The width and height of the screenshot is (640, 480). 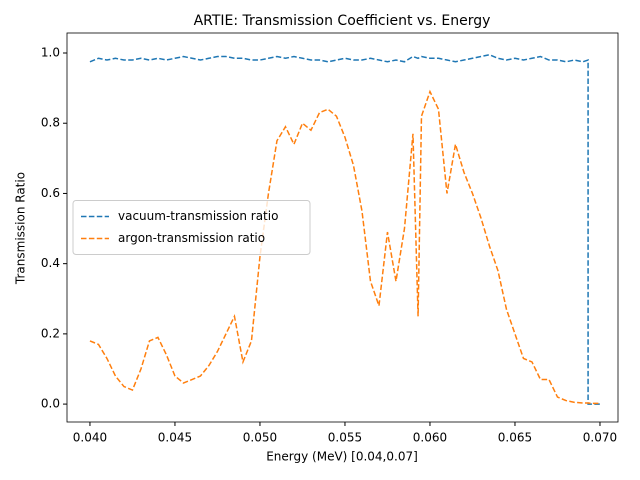 What do you see at coordinates (50, 263) in the screenshot?
I see `y-tick-label: 0.4` at bounding box center [50, 263].